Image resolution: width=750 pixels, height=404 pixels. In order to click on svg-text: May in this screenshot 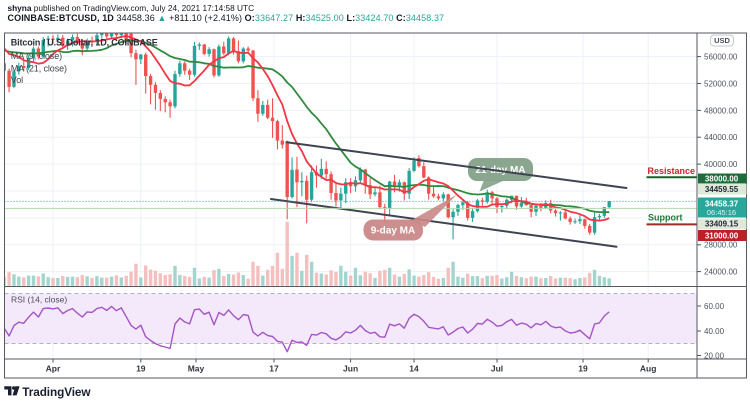, I will do `click(196, 369)`.